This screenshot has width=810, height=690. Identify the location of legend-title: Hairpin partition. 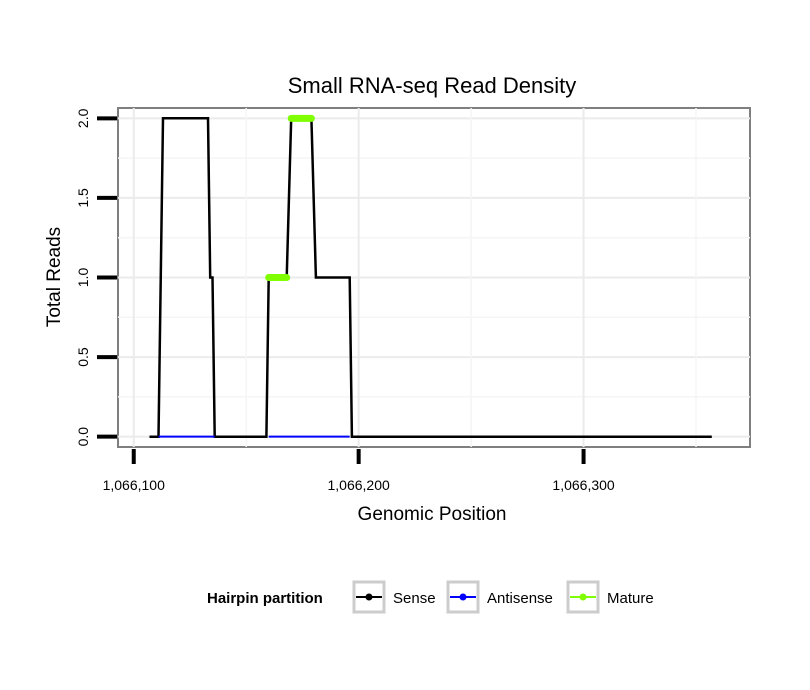
(265, 598).